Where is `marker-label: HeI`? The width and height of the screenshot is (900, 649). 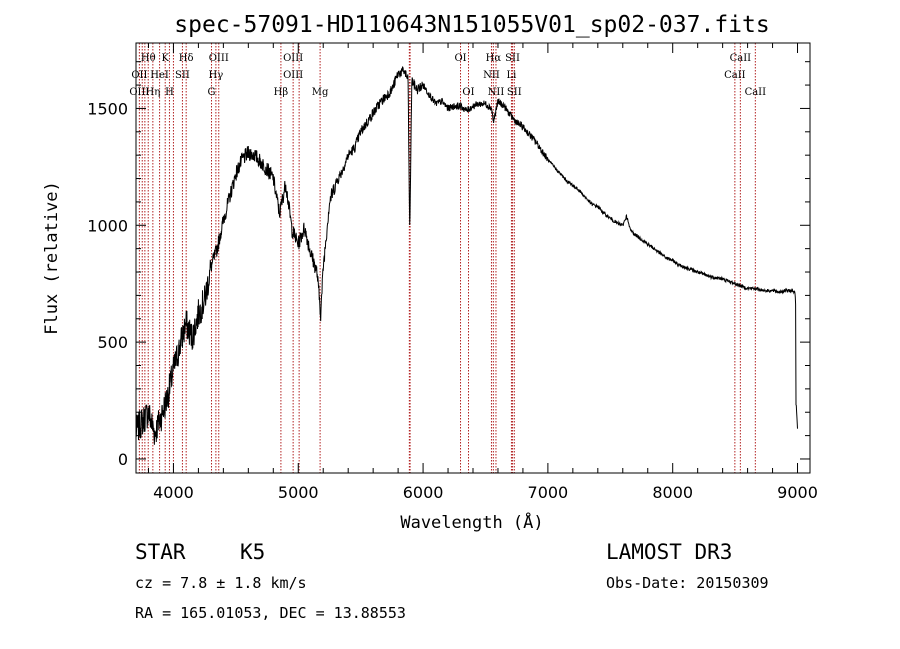 marker-label: HeI is located at coordinates (159, 75).